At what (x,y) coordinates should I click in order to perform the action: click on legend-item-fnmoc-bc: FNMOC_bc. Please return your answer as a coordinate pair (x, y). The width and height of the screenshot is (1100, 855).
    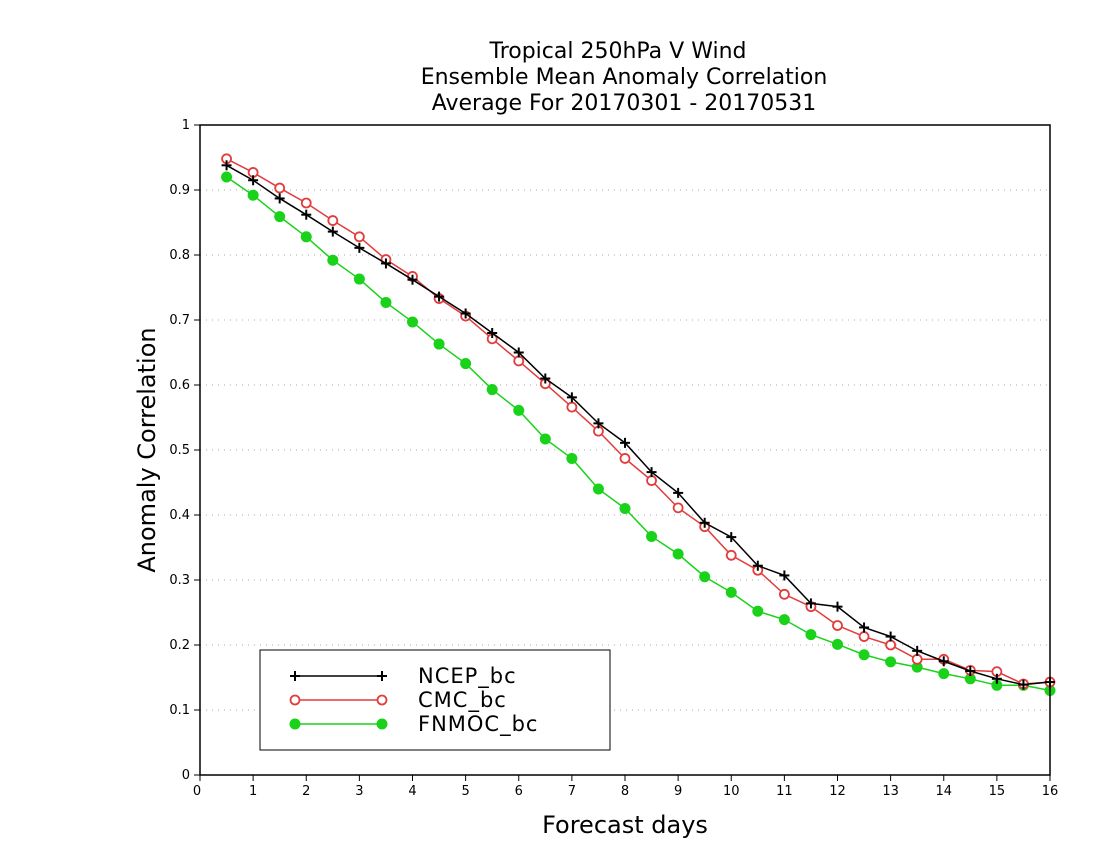
    Looking at the image, I should click on (413, 724).